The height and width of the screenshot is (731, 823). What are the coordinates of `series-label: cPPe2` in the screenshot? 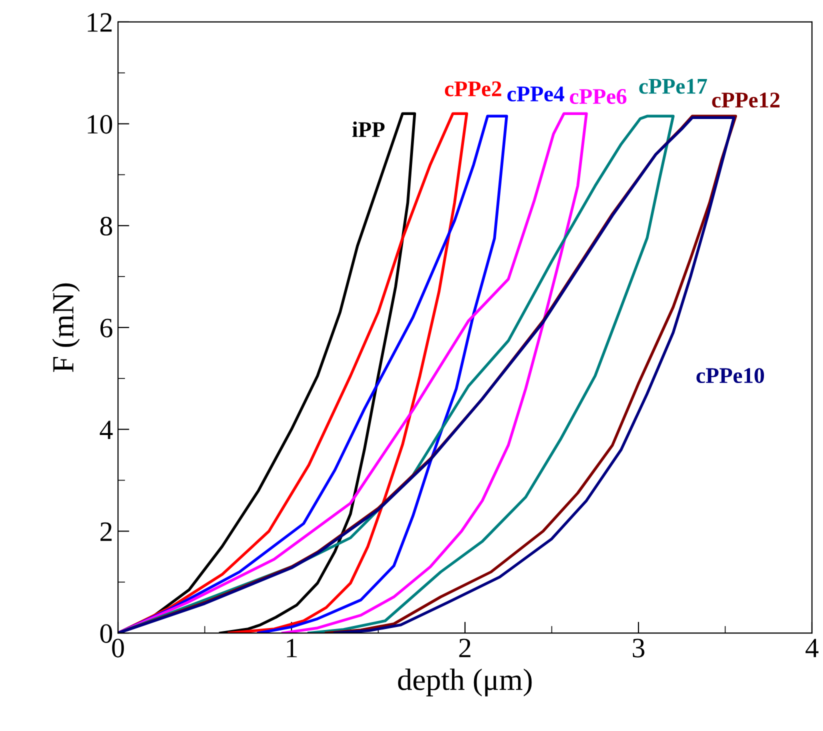 It's located at (473, 88).